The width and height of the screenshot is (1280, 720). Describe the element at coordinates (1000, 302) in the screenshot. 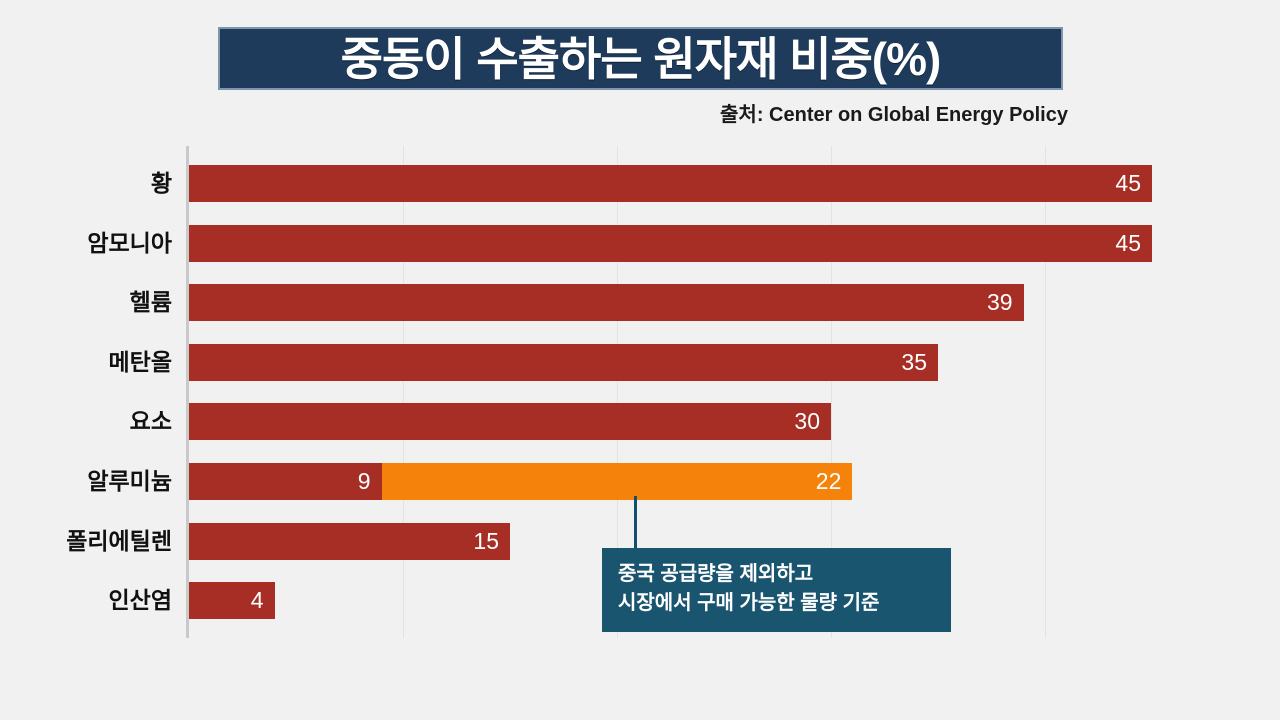

I see `bar-value-label: 39` at that location.